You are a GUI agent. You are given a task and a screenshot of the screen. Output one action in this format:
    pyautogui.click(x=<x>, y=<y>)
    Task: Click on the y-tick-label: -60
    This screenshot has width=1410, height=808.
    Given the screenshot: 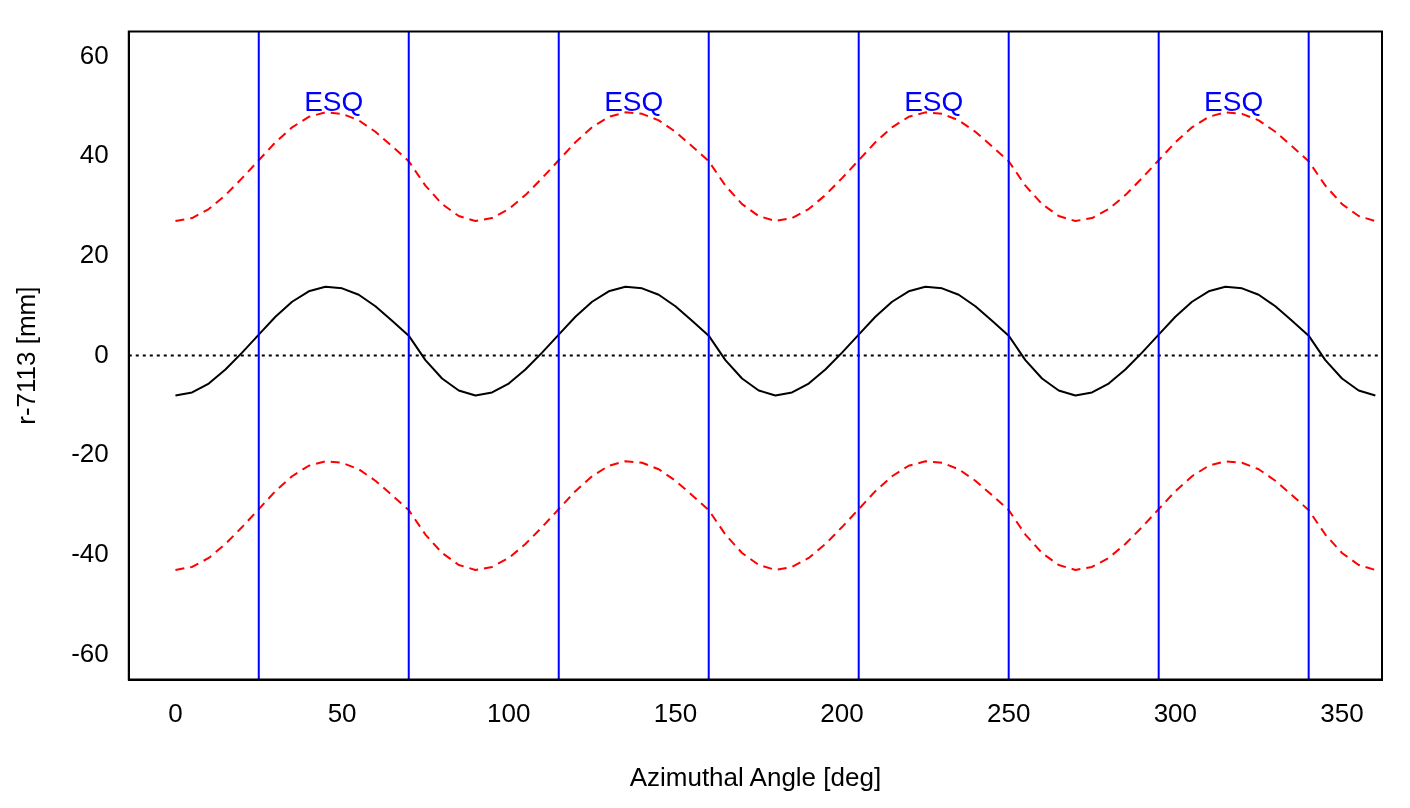 What is the action you would take?
    pyautogui.click(x=90, y=652)
    